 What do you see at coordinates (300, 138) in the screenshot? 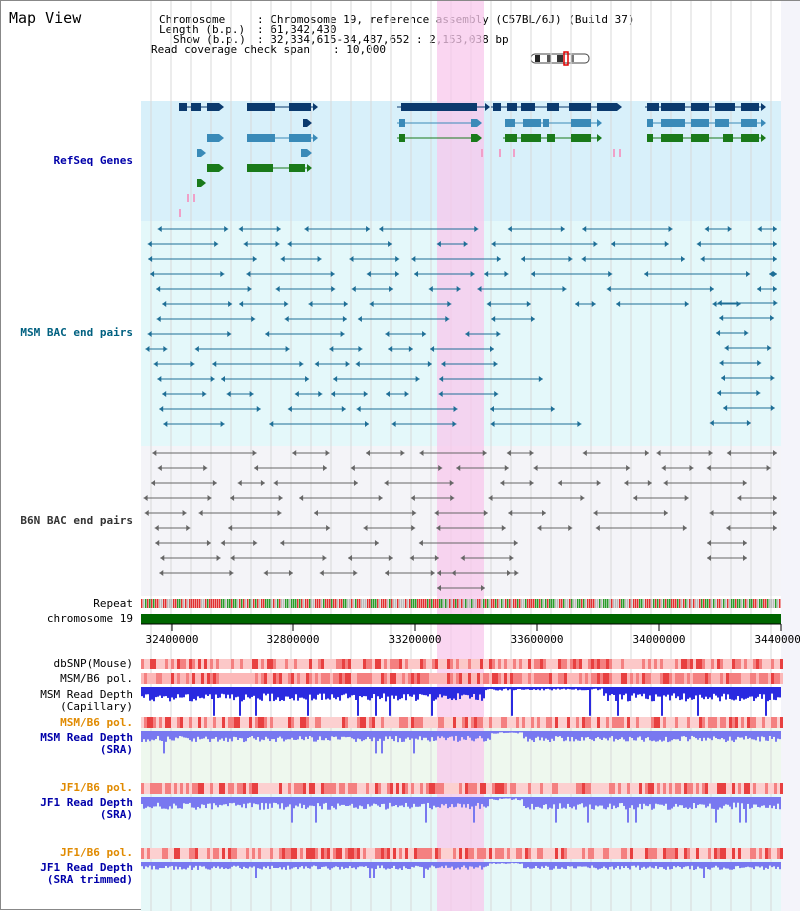
I see `gene-exon` at bounding box center [300, 138].